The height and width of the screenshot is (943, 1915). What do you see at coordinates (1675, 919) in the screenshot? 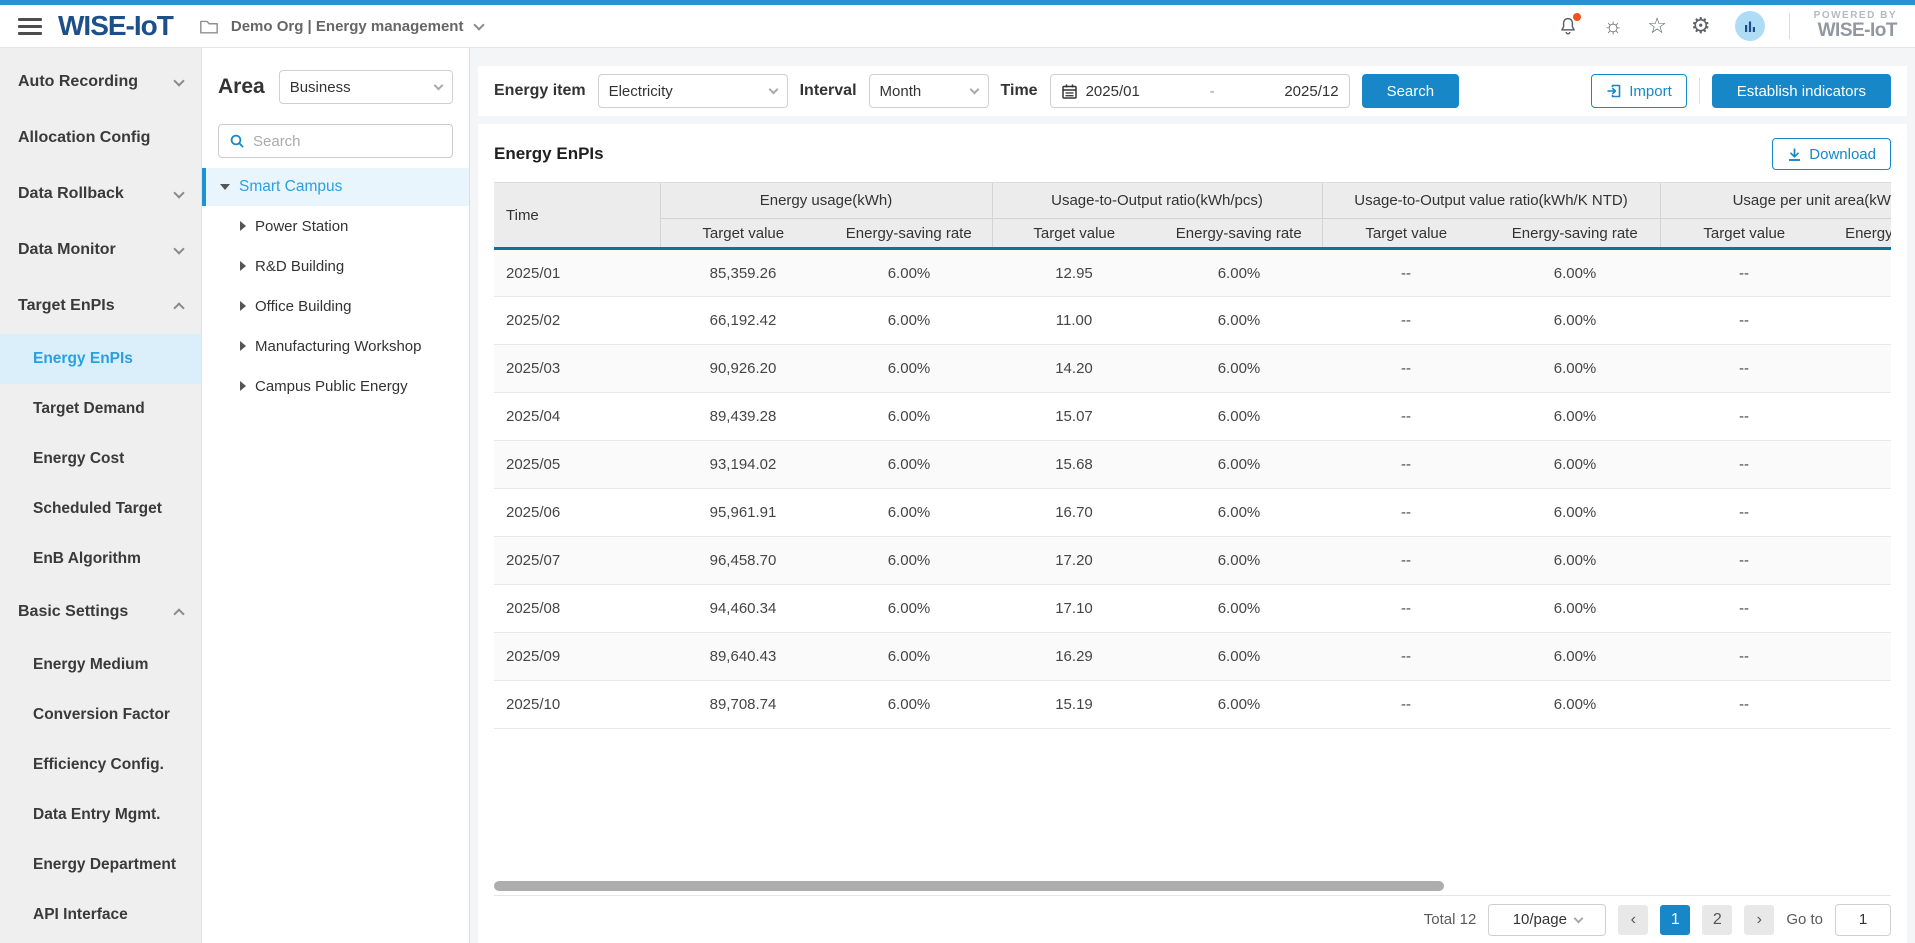
I see `page-button-1: 1` at bounding box center [1675, 919].